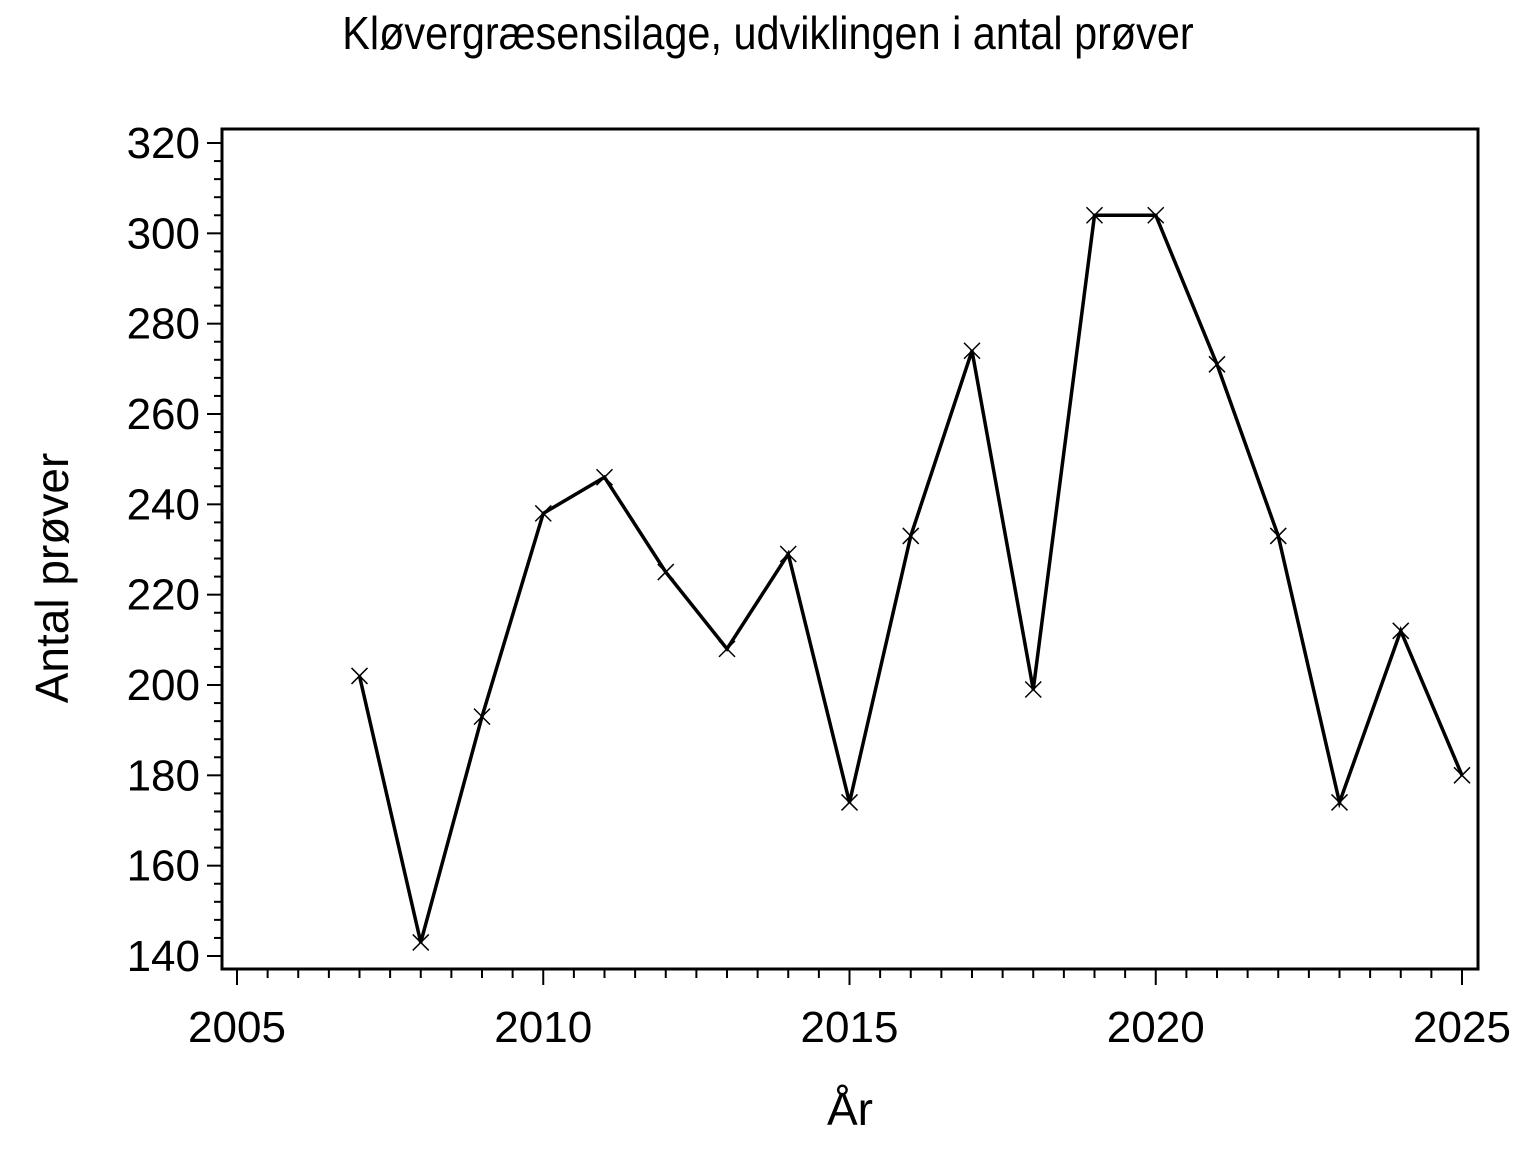  Describe the element at coordinates (1462, 1027) in the screenshot. I see `x-tick-label: 2025` at that location.